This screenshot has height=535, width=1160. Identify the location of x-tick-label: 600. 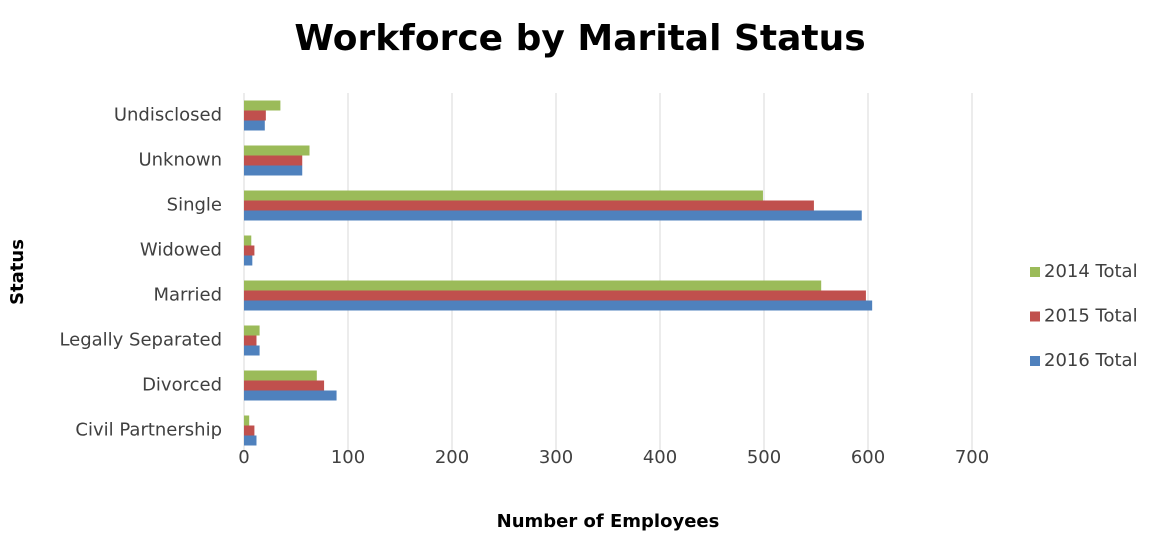
(868, 457).